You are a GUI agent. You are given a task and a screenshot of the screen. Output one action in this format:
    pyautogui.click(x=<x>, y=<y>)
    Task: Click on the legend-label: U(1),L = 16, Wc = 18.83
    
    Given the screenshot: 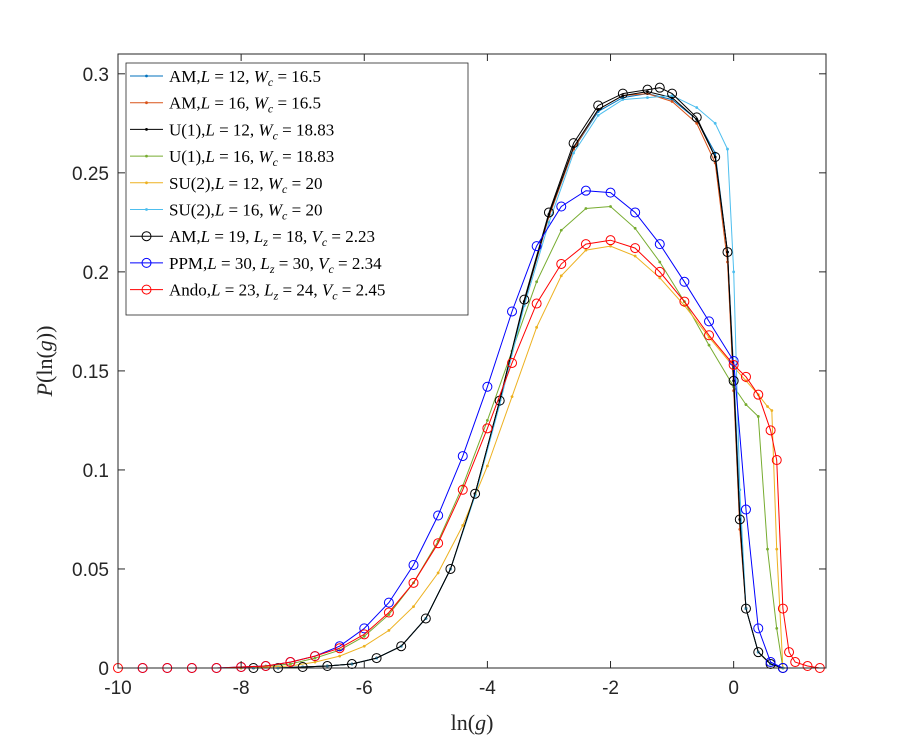 What is the action you would take?
    pyautogui.click(x=251, y=158)
    